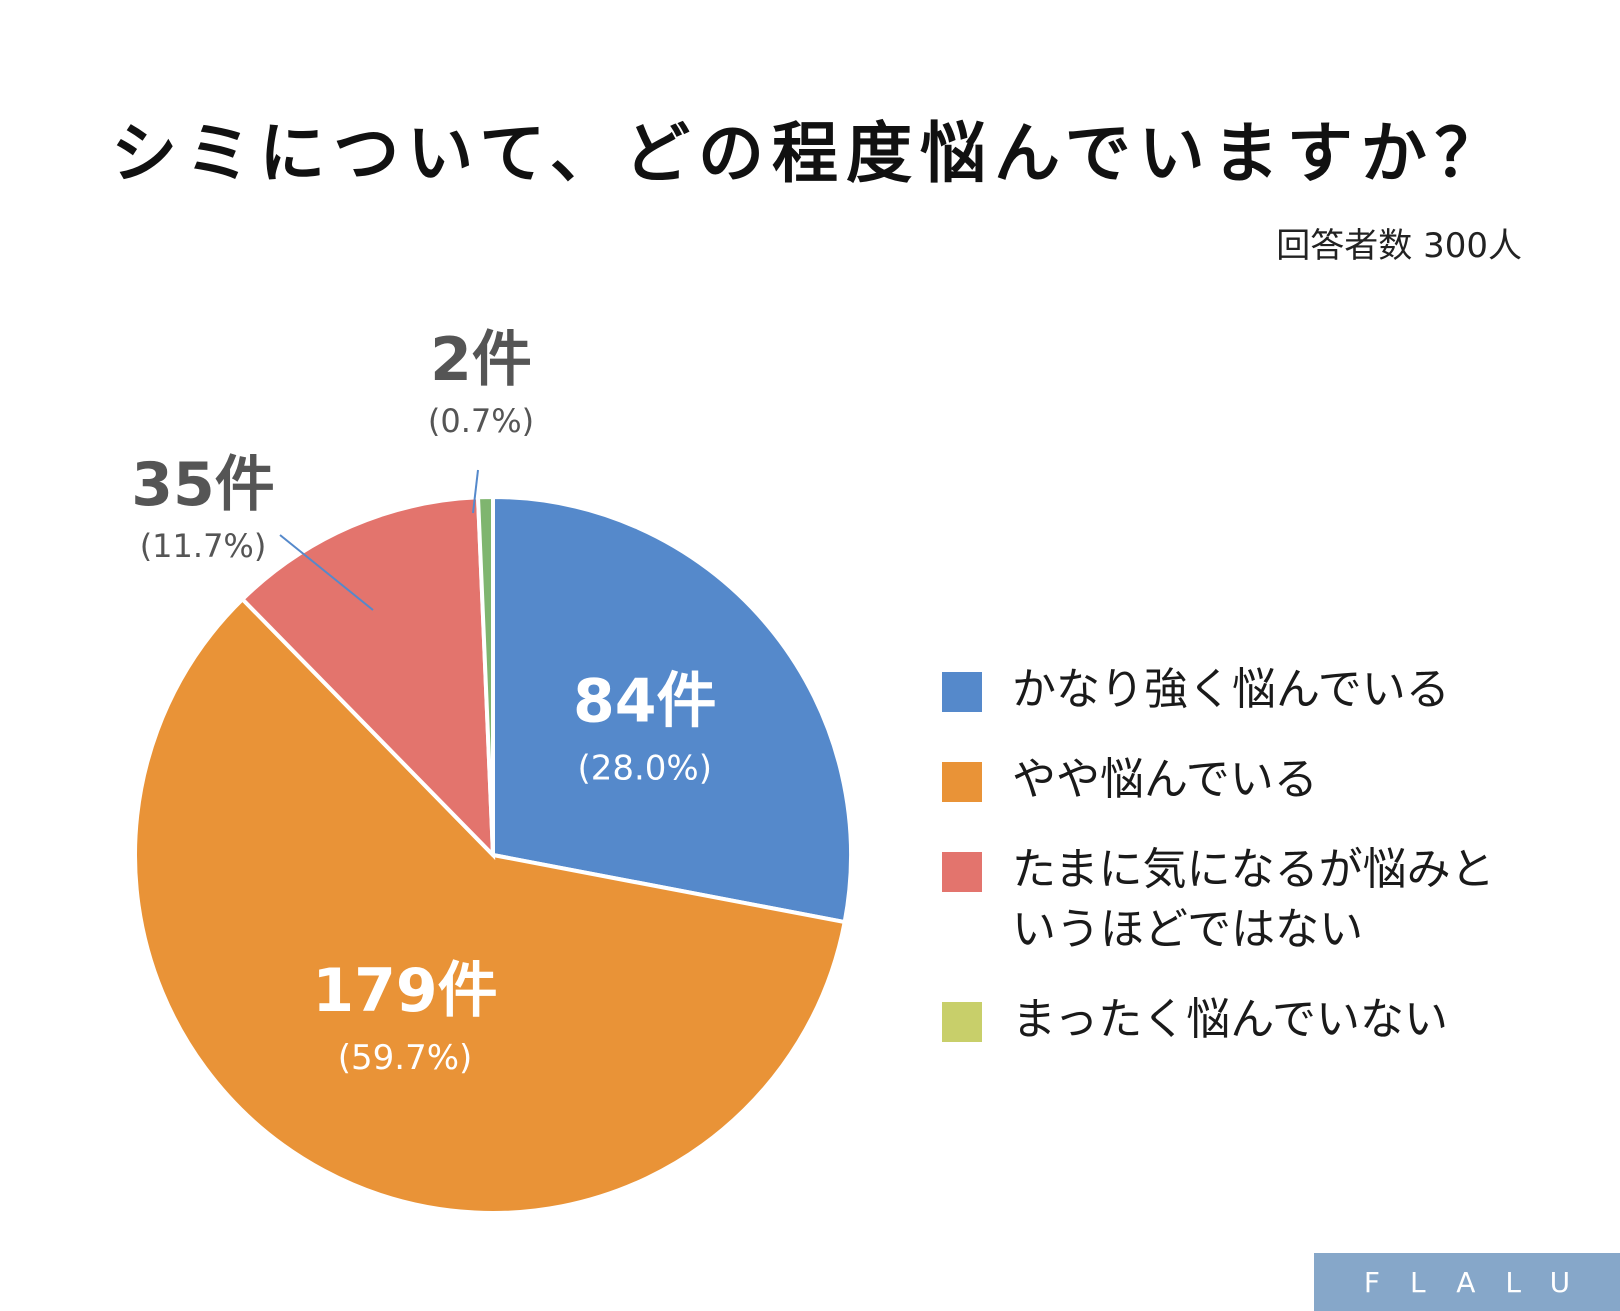 This screenshot has width=1620, height=1311. Describe the element at coordinates (405, 1058) in the screenshot. I see `slice-percent-label: (59.7%)` at that location.